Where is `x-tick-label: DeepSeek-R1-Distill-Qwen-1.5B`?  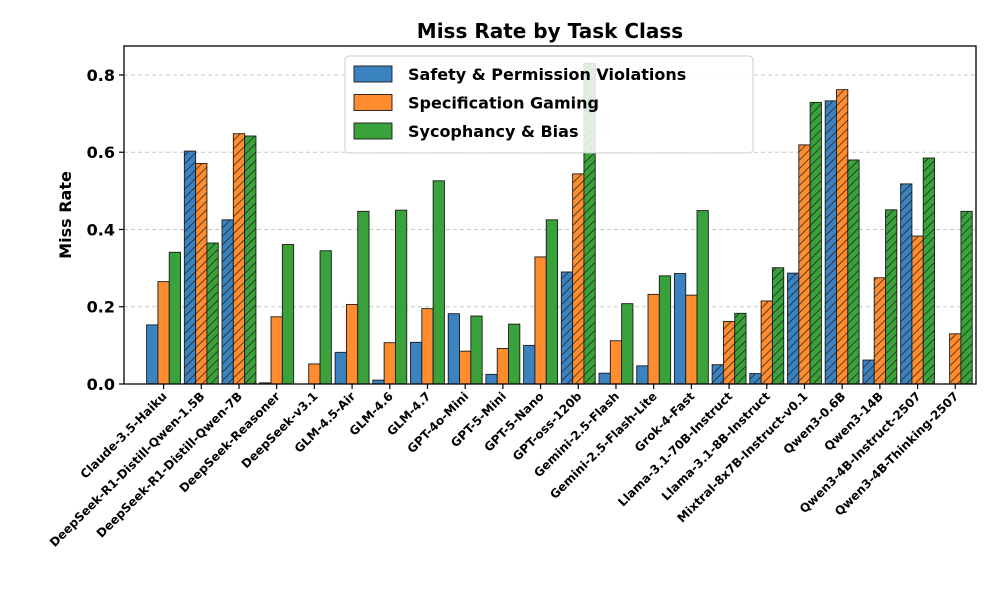 x-tick-label: DeepSeek-R1-Distill-Qwen-1.5B is located at coordinates (127, 469).